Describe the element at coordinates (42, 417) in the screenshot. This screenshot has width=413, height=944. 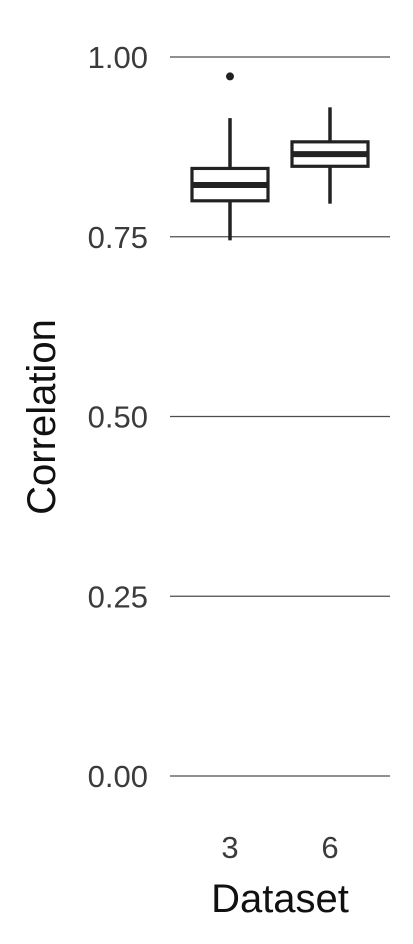
I see `y-axis-title: Correlation` at that location.